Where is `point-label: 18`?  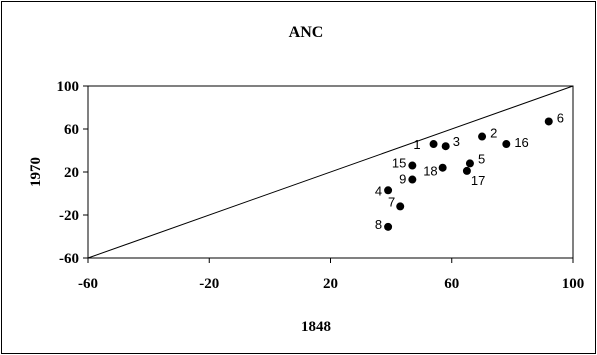
point-label: 18 is located at coordinates (430, 171).